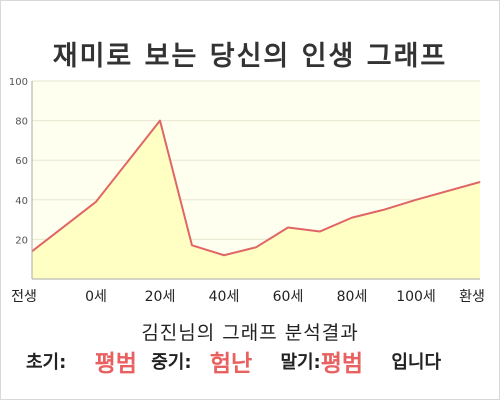 The width and height of the screenshot is (500, 400). I want to click on y-tick-label: 40, so click(21, 201).